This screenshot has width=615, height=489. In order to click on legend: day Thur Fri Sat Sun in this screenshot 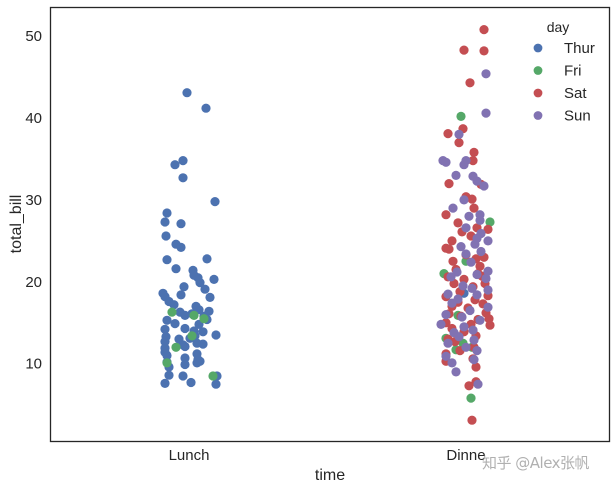, I will do `click(564, 72)`.